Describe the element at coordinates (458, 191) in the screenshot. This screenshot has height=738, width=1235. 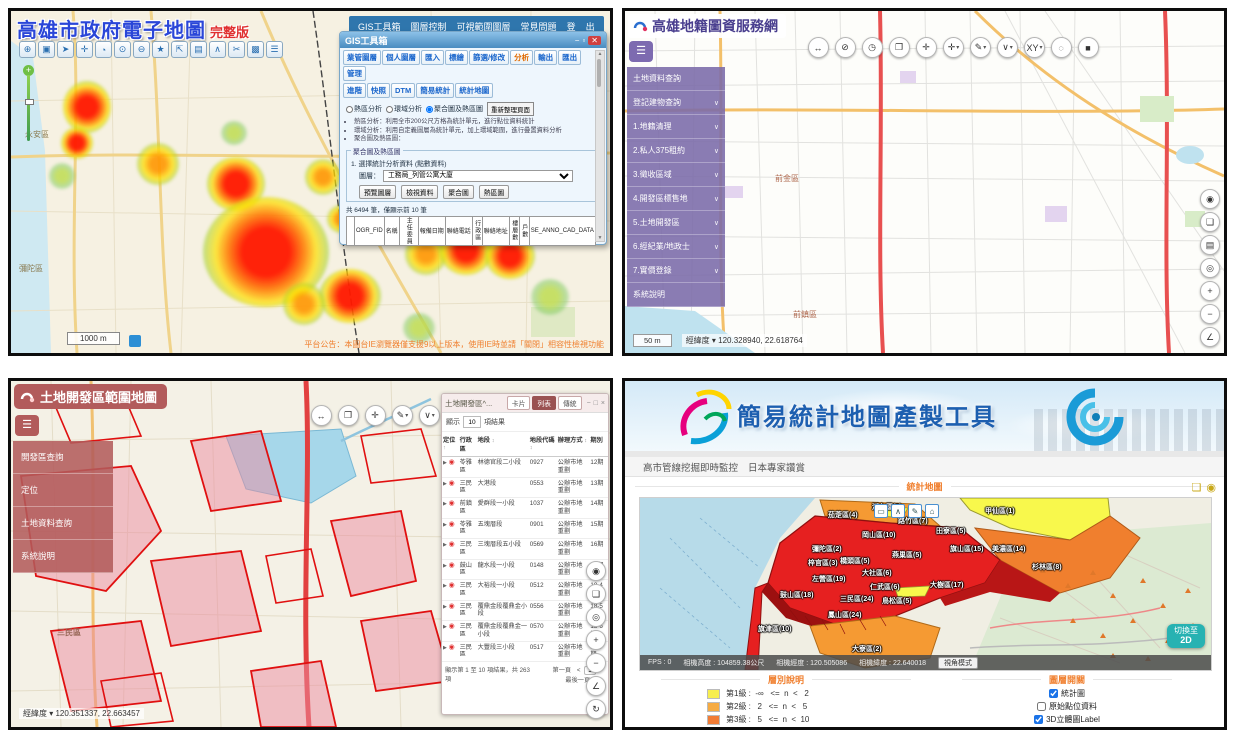
I see `action-button: 聚合圖` at that location.